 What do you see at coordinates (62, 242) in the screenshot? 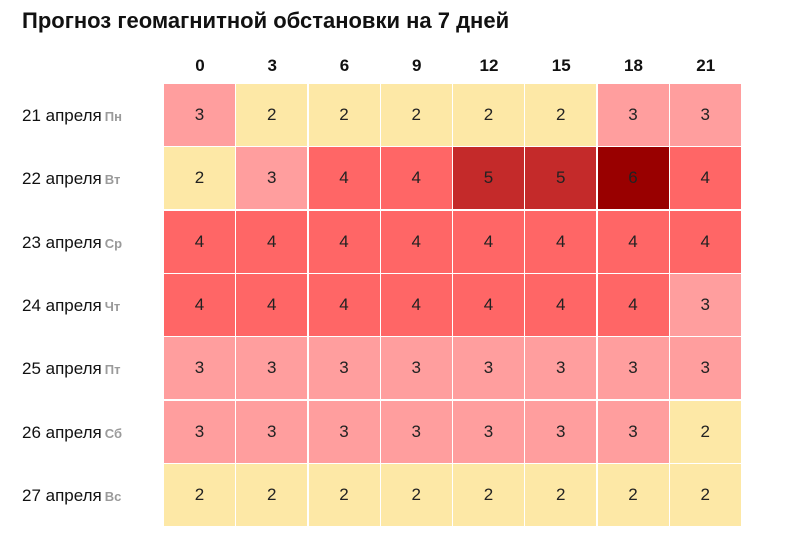
I see `row-date: 23 апреля` at bounding box center [62, 242].